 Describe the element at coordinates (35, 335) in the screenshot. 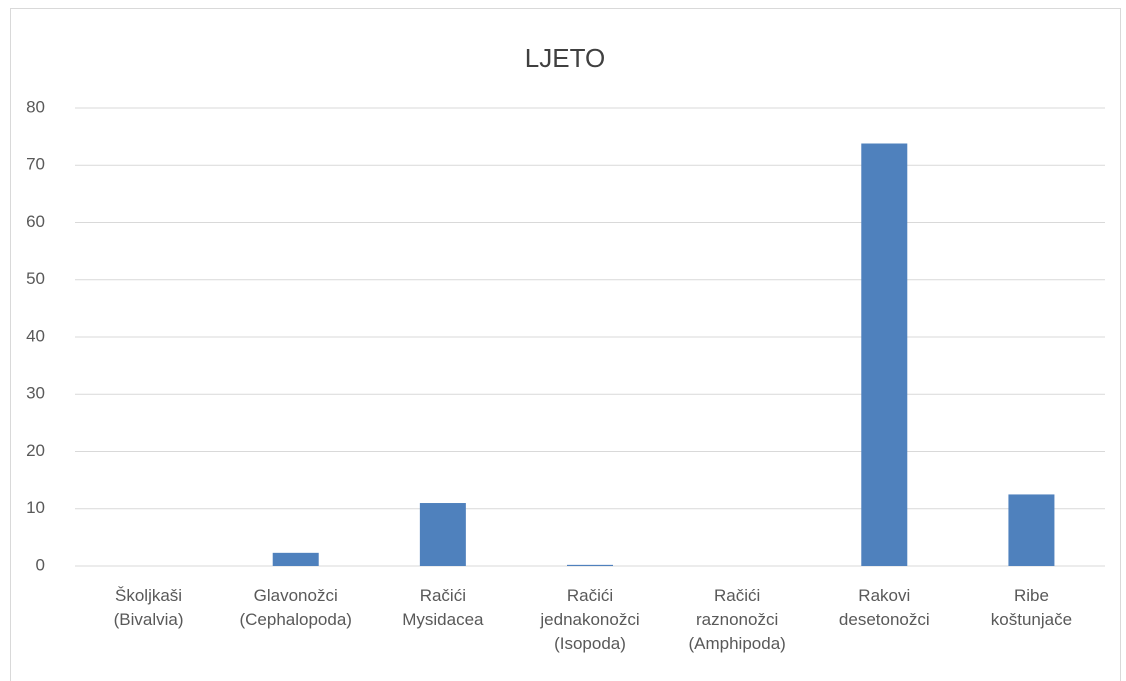

I see `y-tick-label: 40` at that location.